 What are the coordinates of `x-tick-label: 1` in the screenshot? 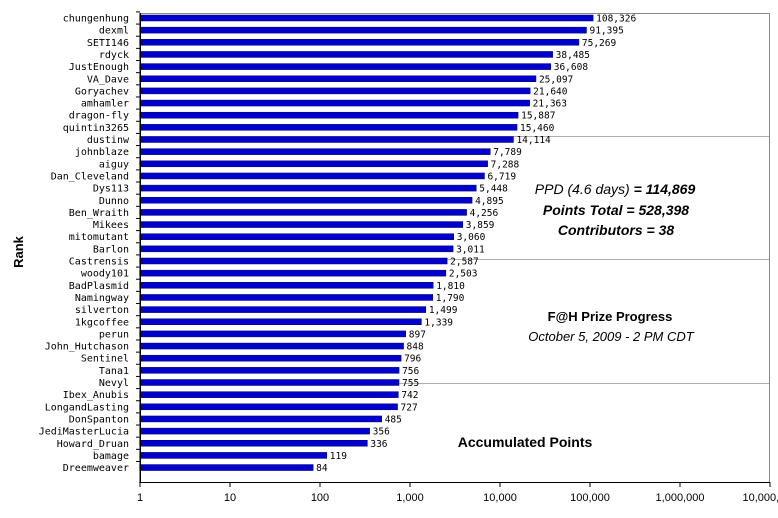 It's located at (140, 498).